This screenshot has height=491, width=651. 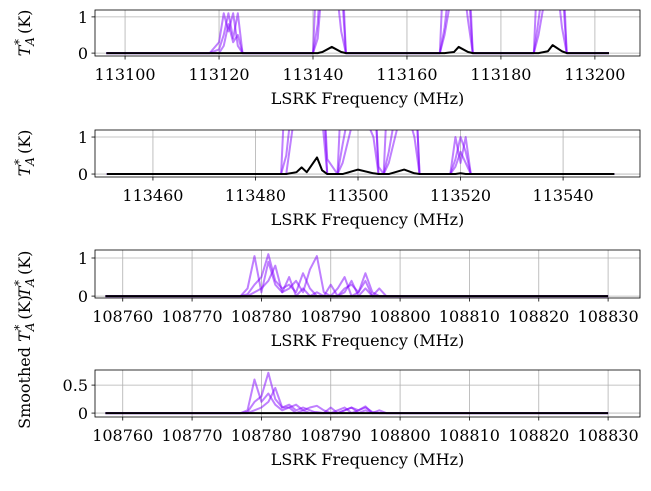 What do you see at coordinates (563, 195) in the screenshot?
I see `x-tick-label: 113540` at bounding box center [563, 195].